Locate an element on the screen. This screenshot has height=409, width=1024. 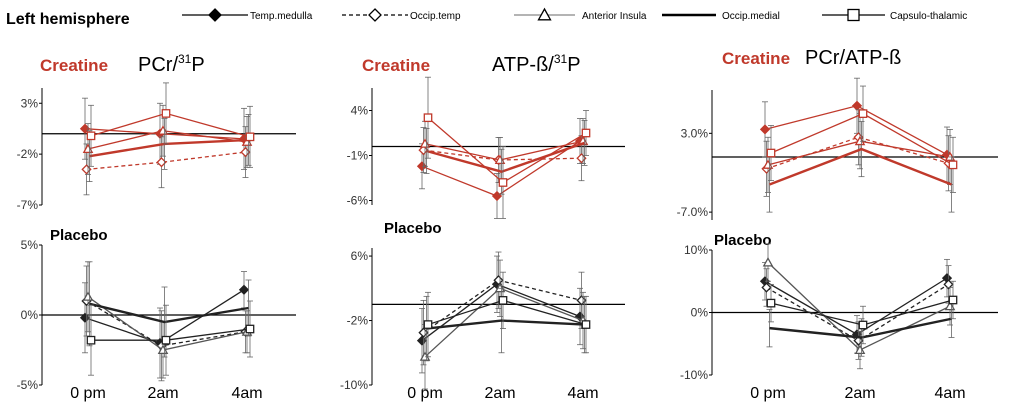
y-tick-label: 3.0% is located at coordinates (695, 133).